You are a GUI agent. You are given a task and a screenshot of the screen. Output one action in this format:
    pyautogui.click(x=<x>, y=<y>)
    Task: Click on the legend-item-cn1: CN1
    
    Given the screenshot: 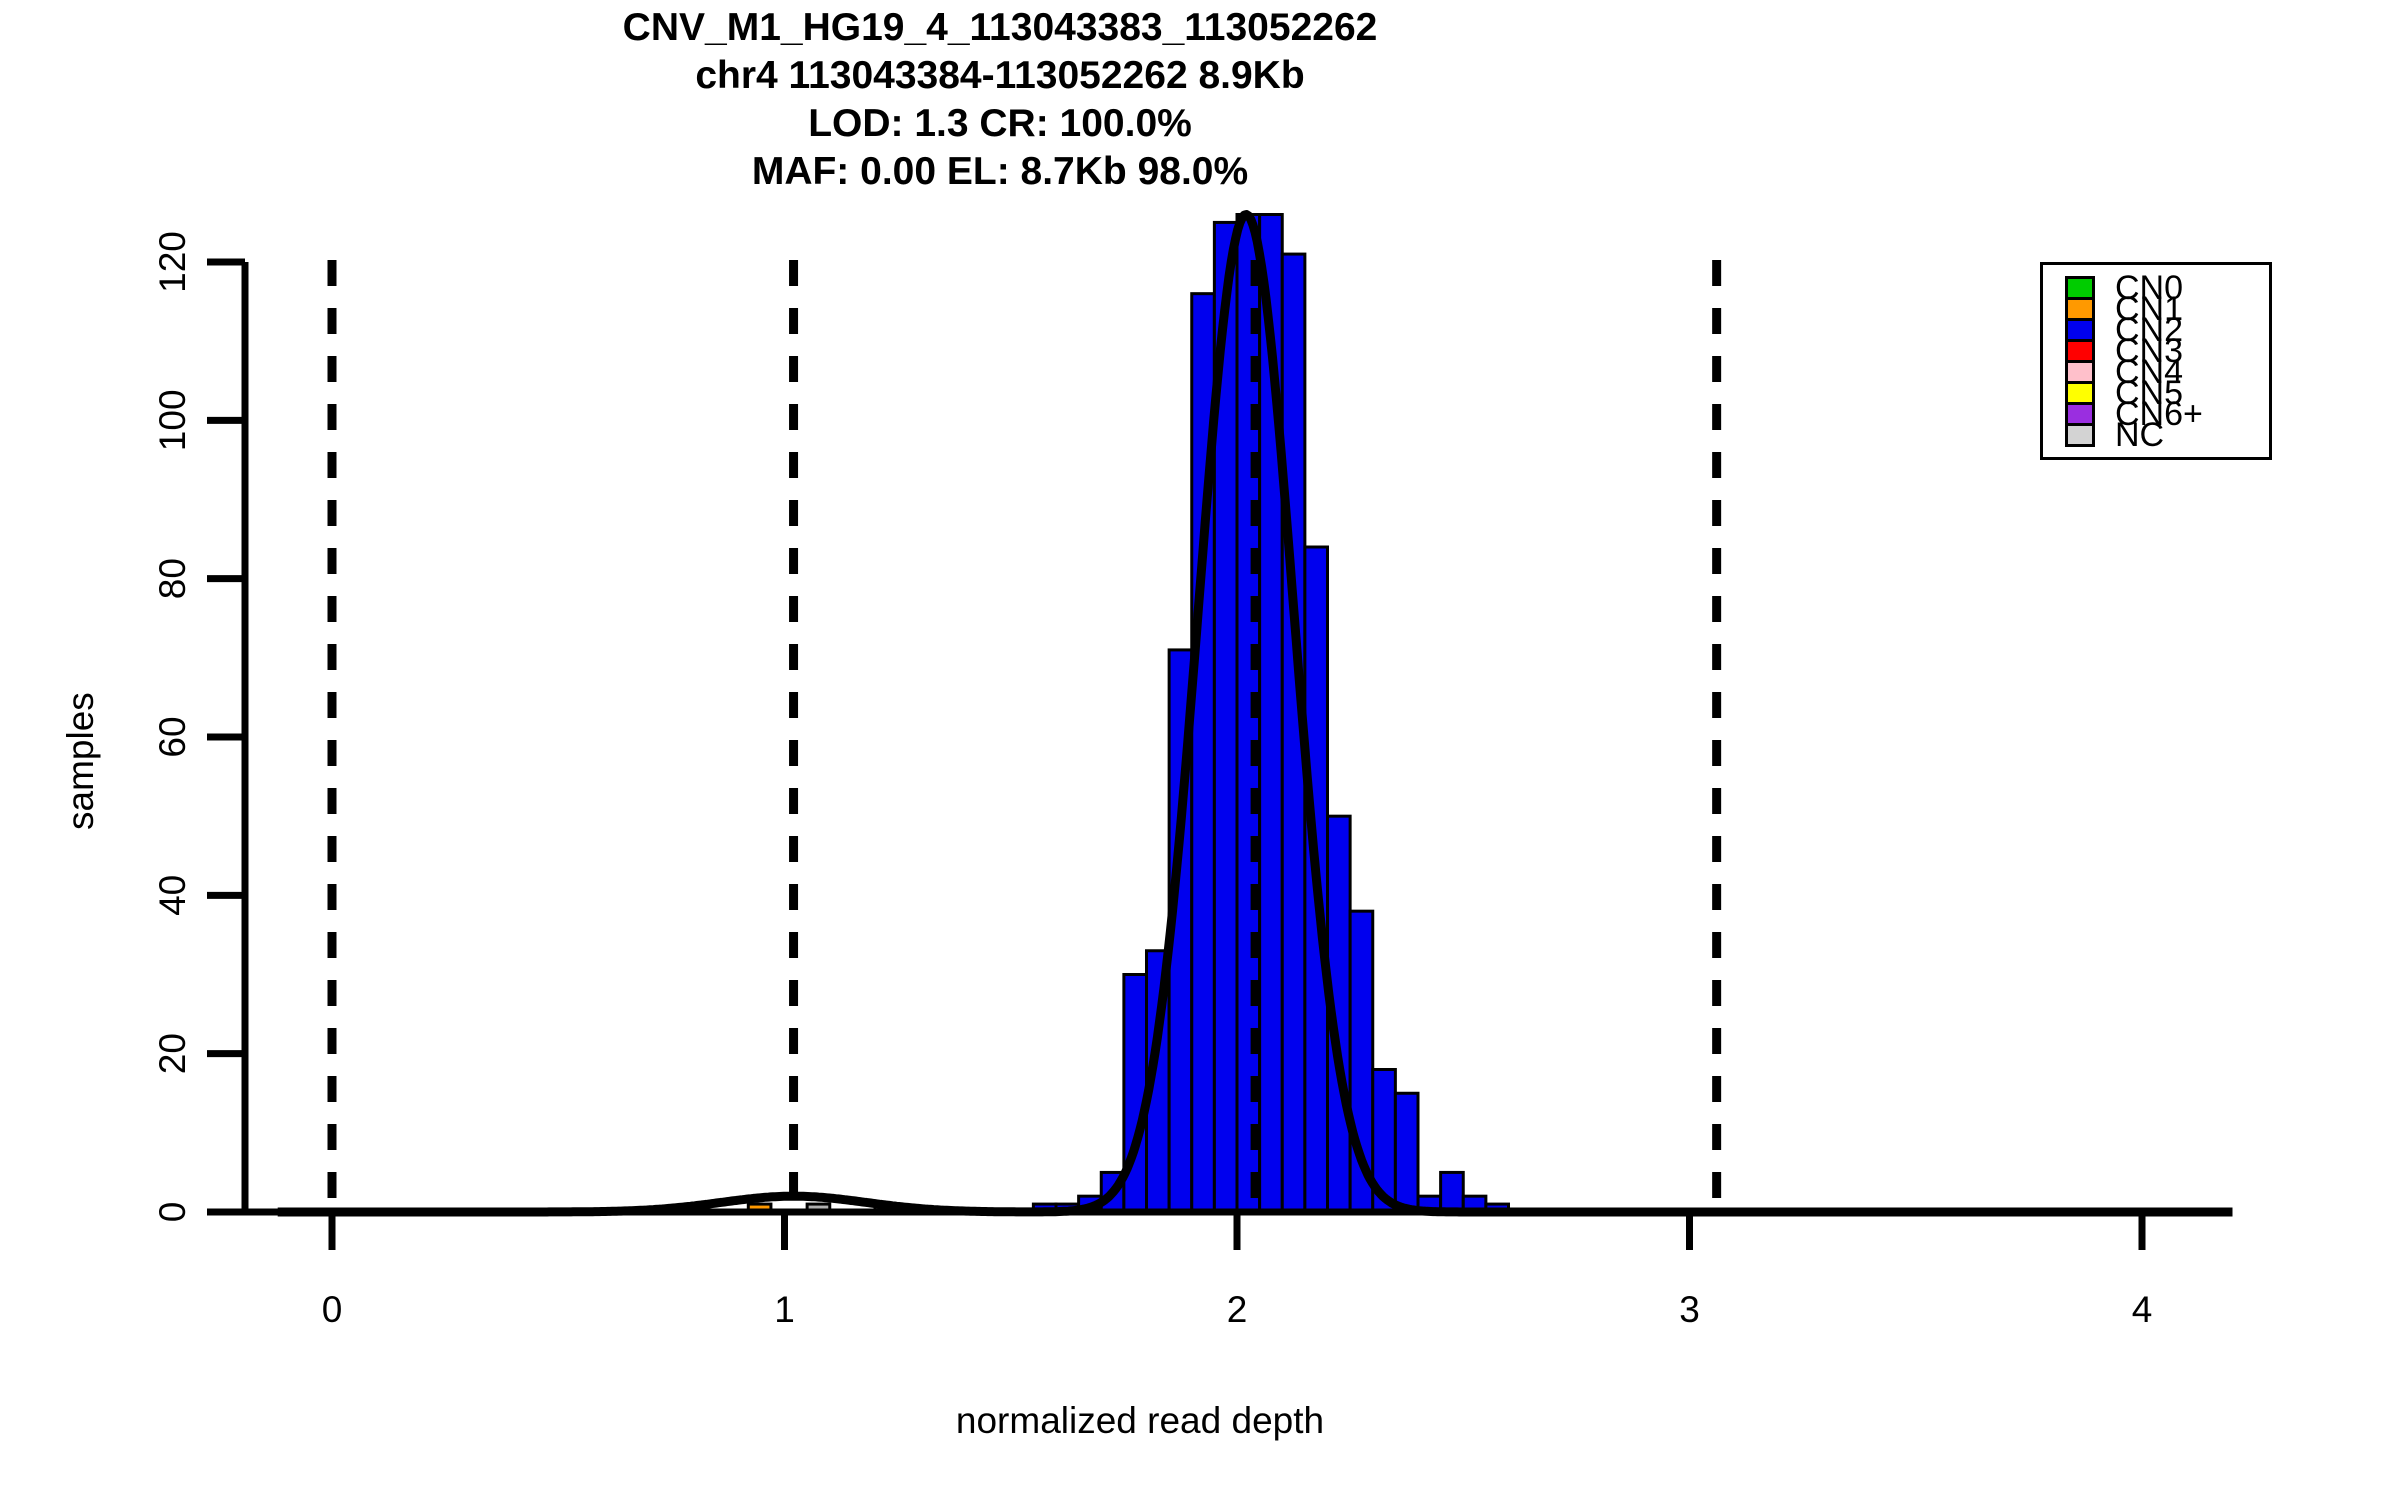 What is the action you would take?
    pyautogui.click(x=2167, y=309)
    